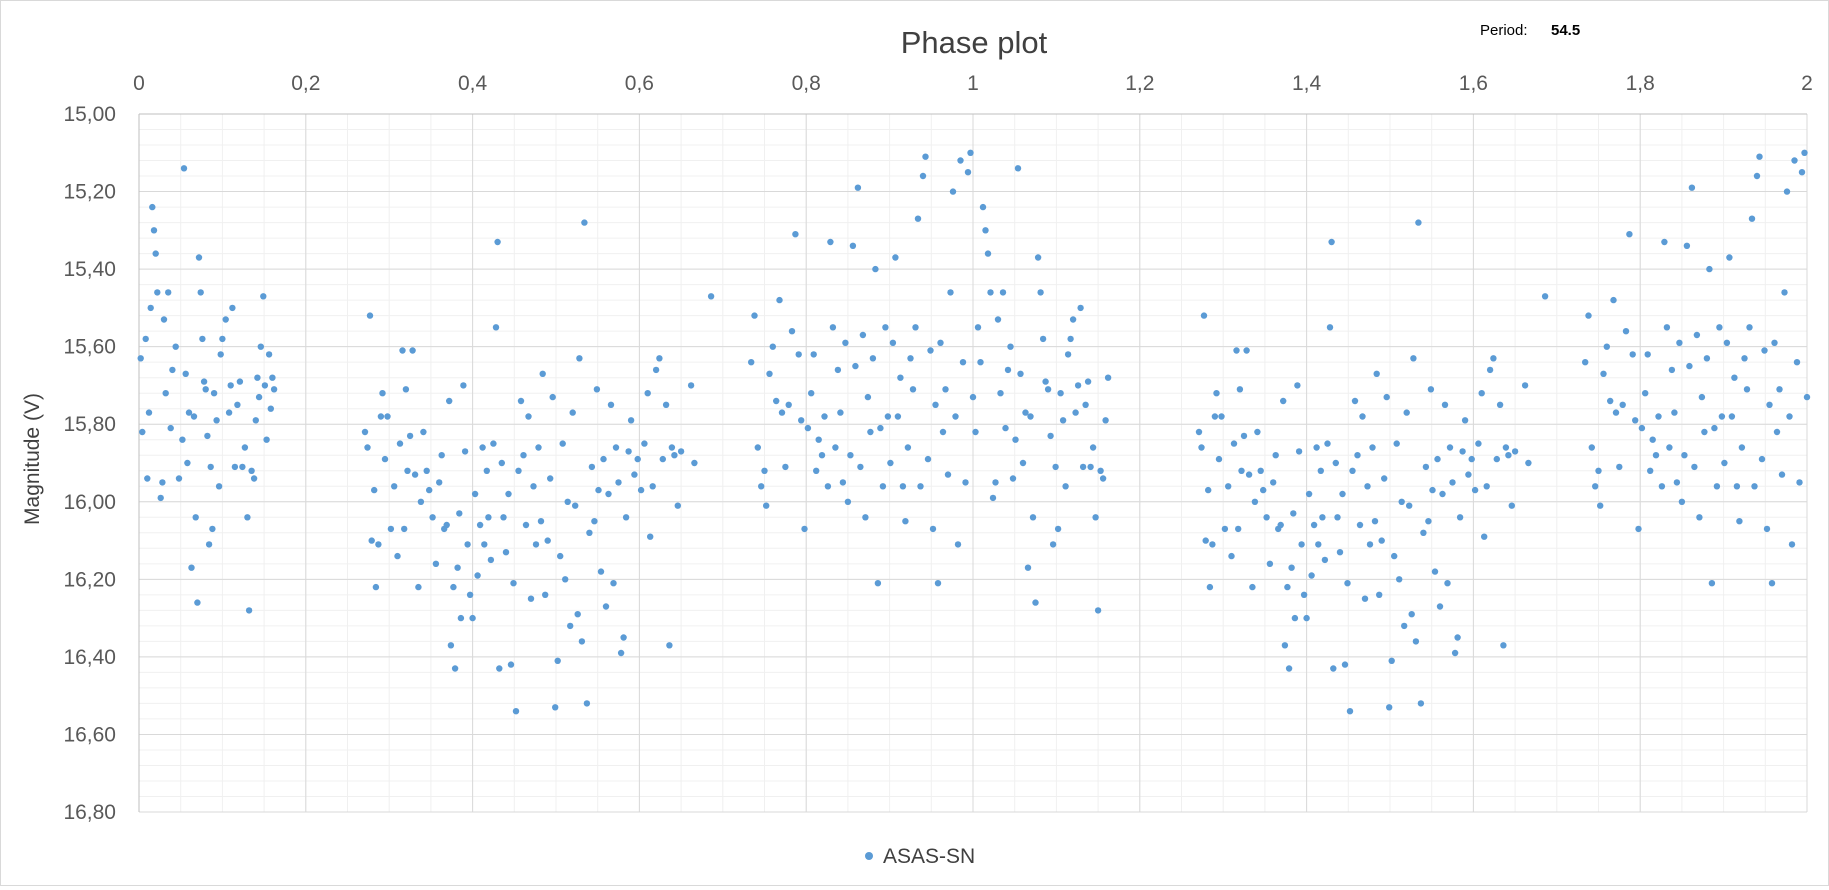 The width and height of the screenshot is (1829, 890). Describe the element at coordinates (305, 83) in the screenshot. I see `x-tick-label: 0,2` at that location.